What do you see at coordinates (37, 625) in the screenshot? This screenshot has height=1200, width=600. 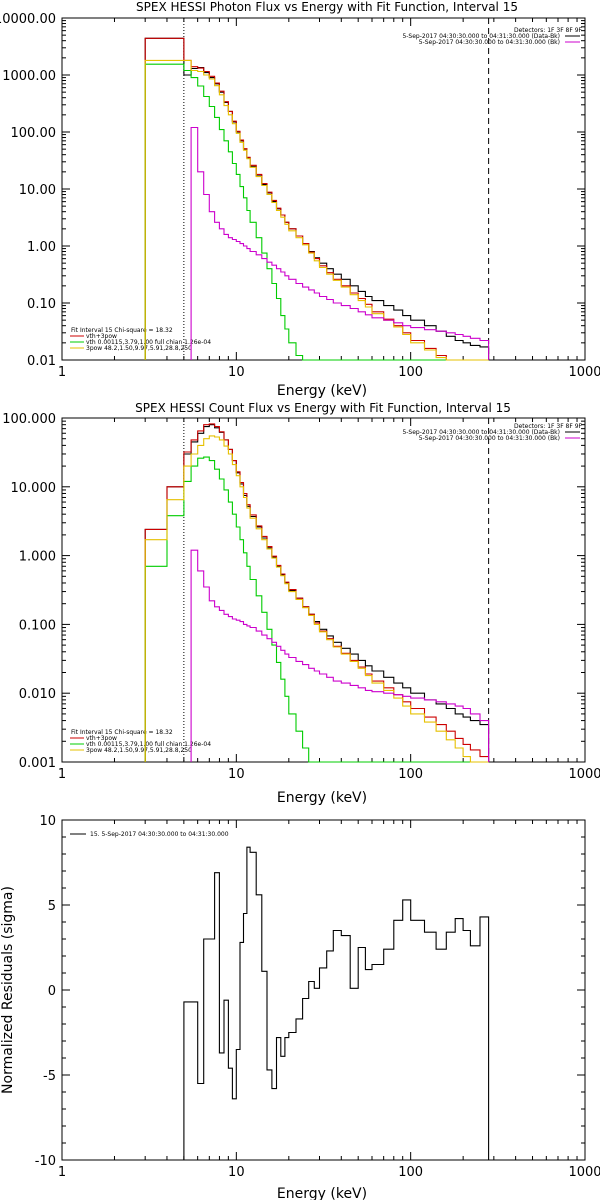 I see `y-tick-label: 0.100` at bounding box center [37, 625].